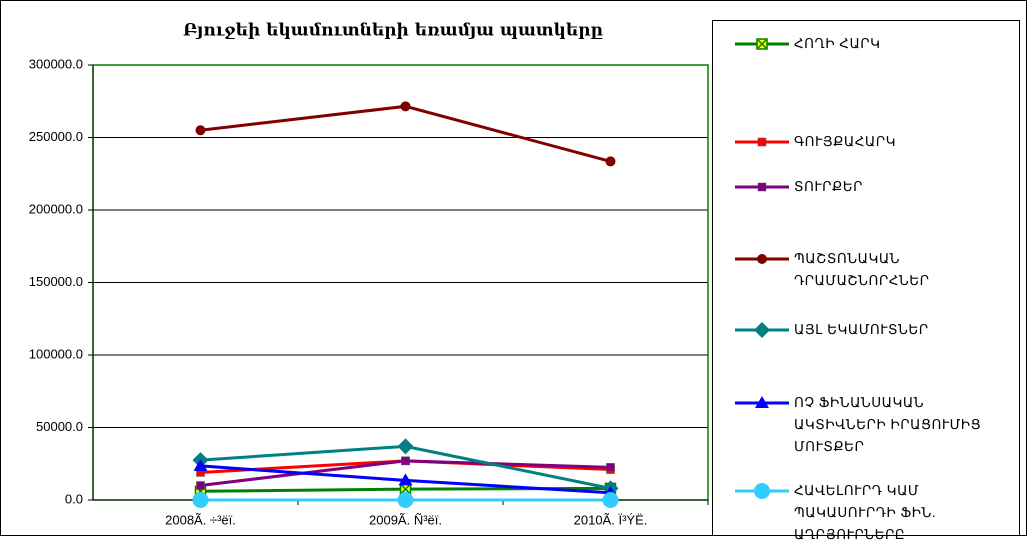 The image size is (1027, 546). Describe the element at coordinates (611, 519) in the screenshot. I see `x-tick-label: 2010Ã. Ï³ÝË.` at that location.